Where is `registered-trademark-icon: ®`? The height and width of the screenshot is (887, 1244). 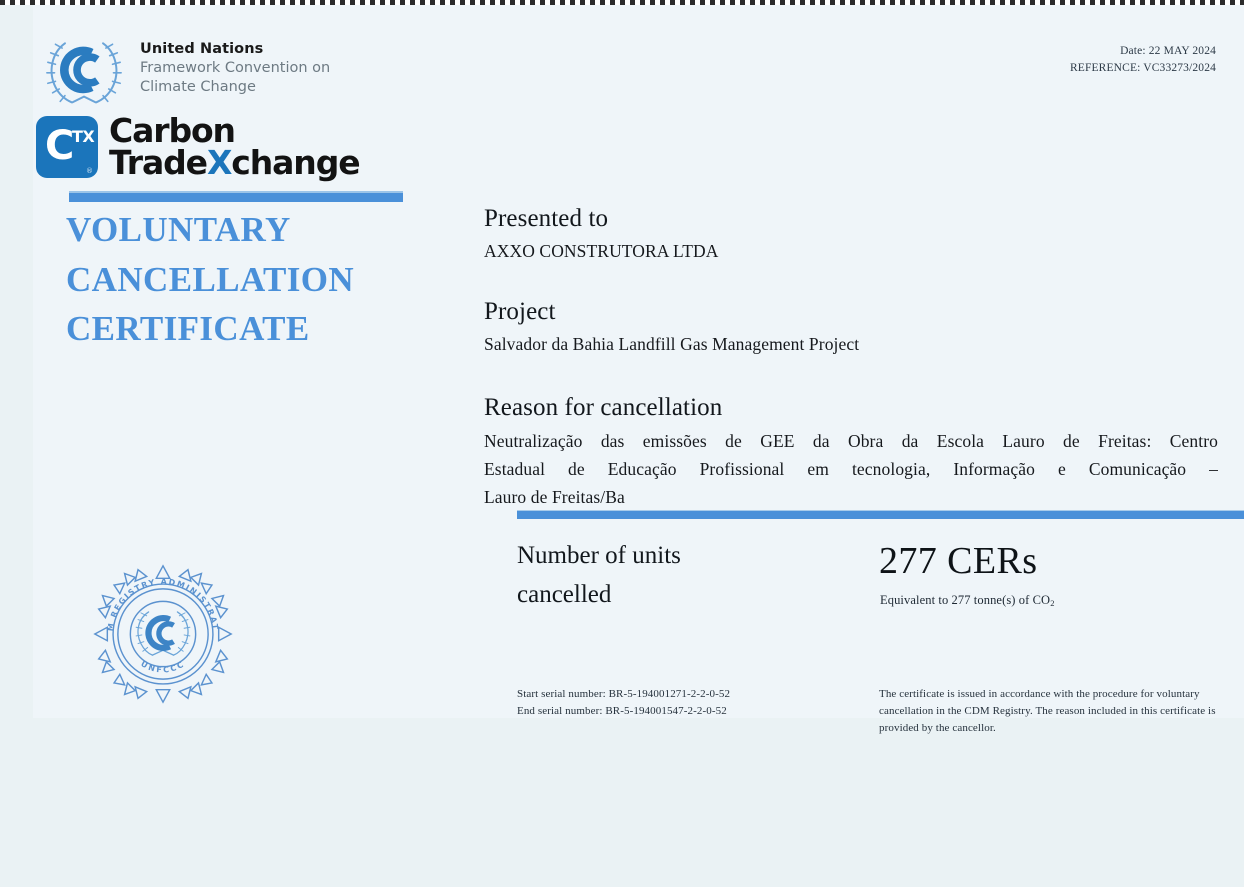
registered-trademark-icon: ® is located at coordinates (89, 171).